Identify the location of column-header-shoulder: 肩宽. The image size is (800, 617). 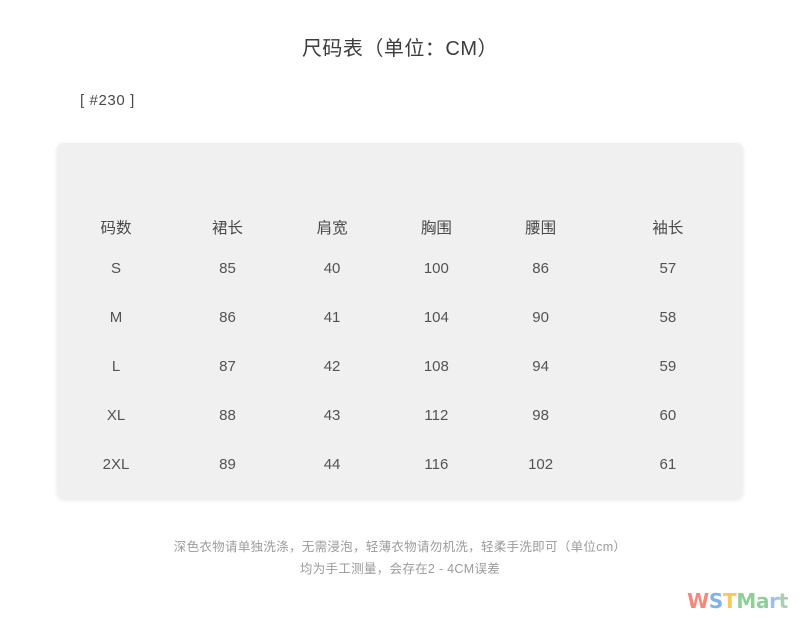
(332, 228).